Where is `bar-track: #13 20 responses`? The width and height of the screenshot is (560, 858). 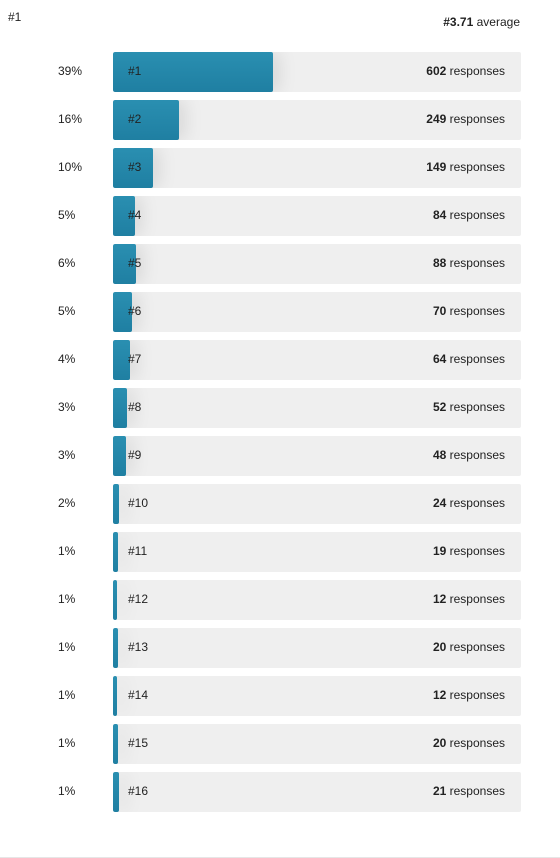
bar-track: #13 20 responses is located at coordinates (317, 648).